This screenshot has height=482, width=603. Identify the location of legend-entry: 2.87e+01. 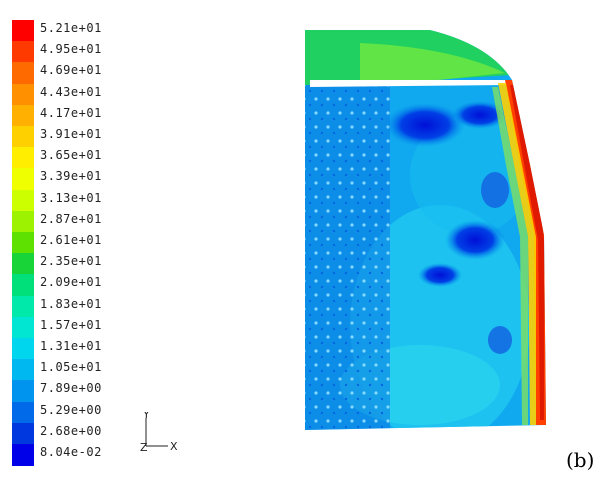
(112, 221).